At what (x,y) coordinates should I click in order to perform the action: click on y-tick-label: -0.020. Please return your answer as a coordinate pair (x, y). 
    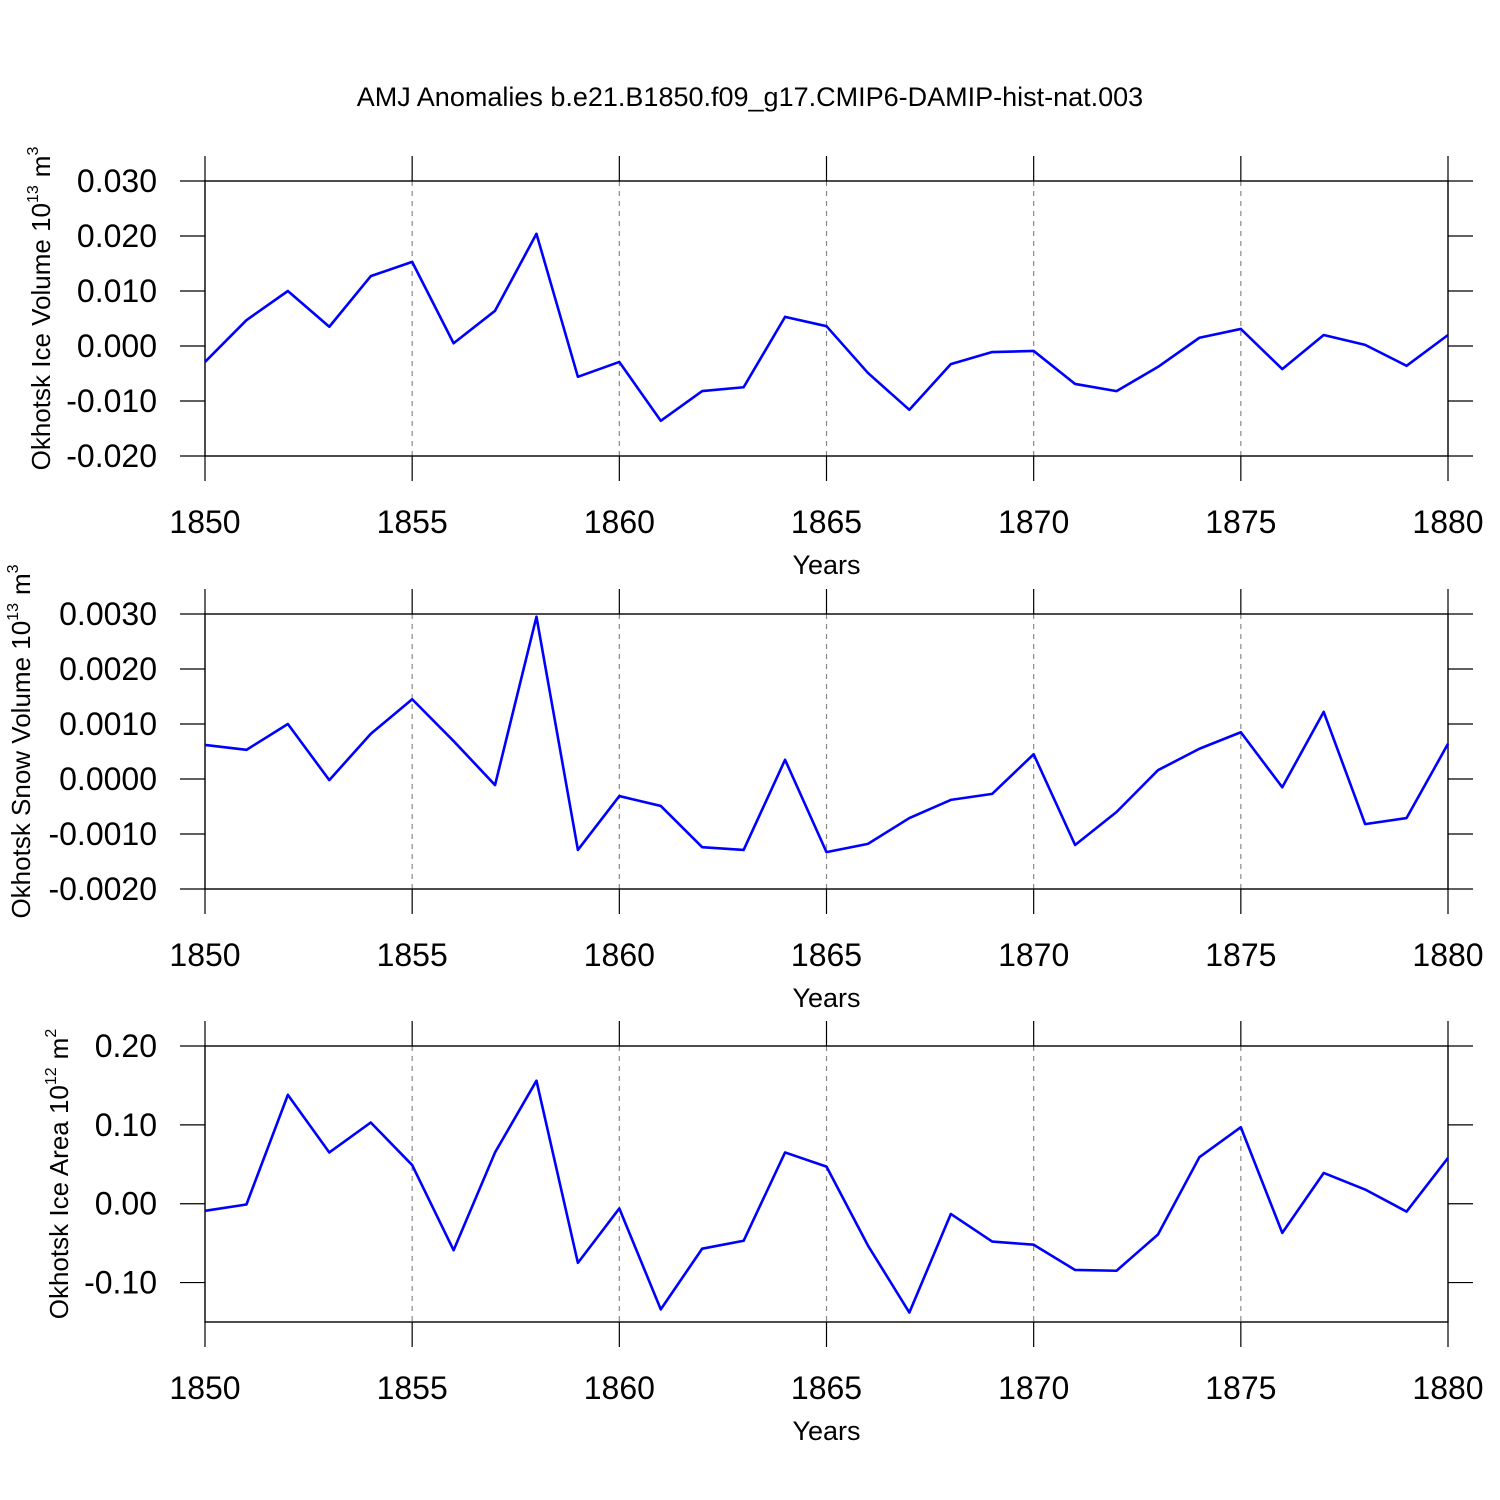
    Looking at the image, I should click on (111, 456).